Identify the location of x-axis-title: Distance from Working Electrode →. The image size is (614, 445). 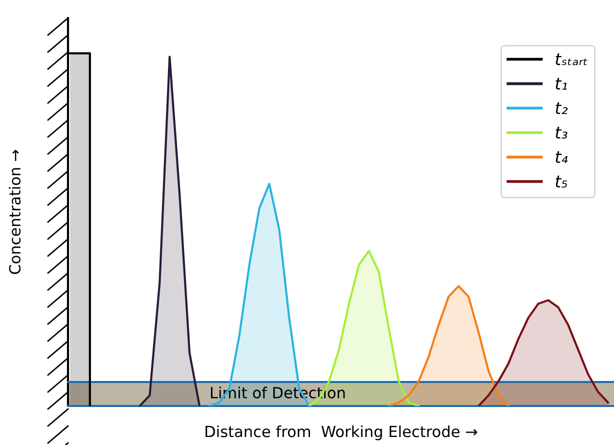
(342, 432).